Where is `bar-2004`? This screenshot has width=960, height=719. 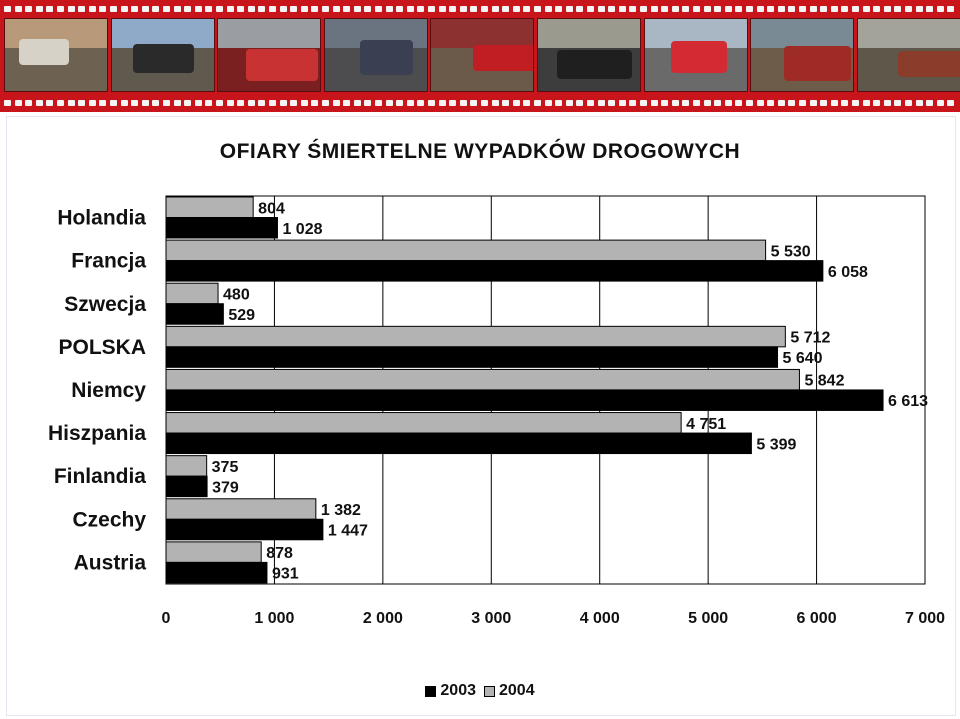 bar-2004 is located at coordinates (241, 509).